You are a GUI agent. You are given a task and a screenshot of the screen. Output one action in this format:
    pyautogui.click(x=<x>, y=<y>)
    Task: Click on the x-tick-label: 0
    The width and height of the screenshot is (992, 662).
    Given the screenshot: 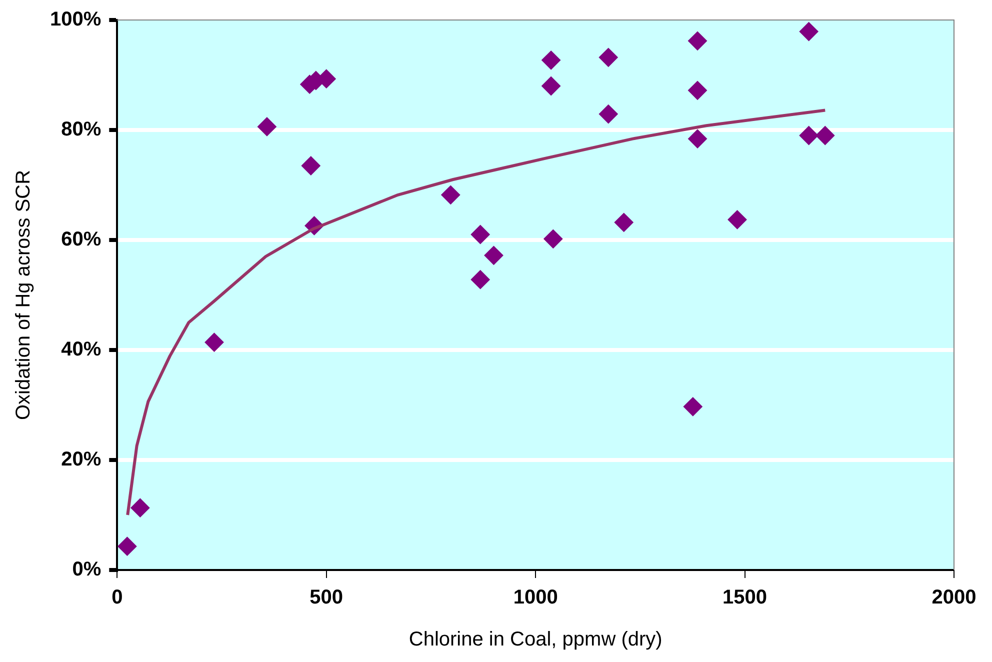 What is the action you would take?
    pyautogui.click(x=117, y=597)
    